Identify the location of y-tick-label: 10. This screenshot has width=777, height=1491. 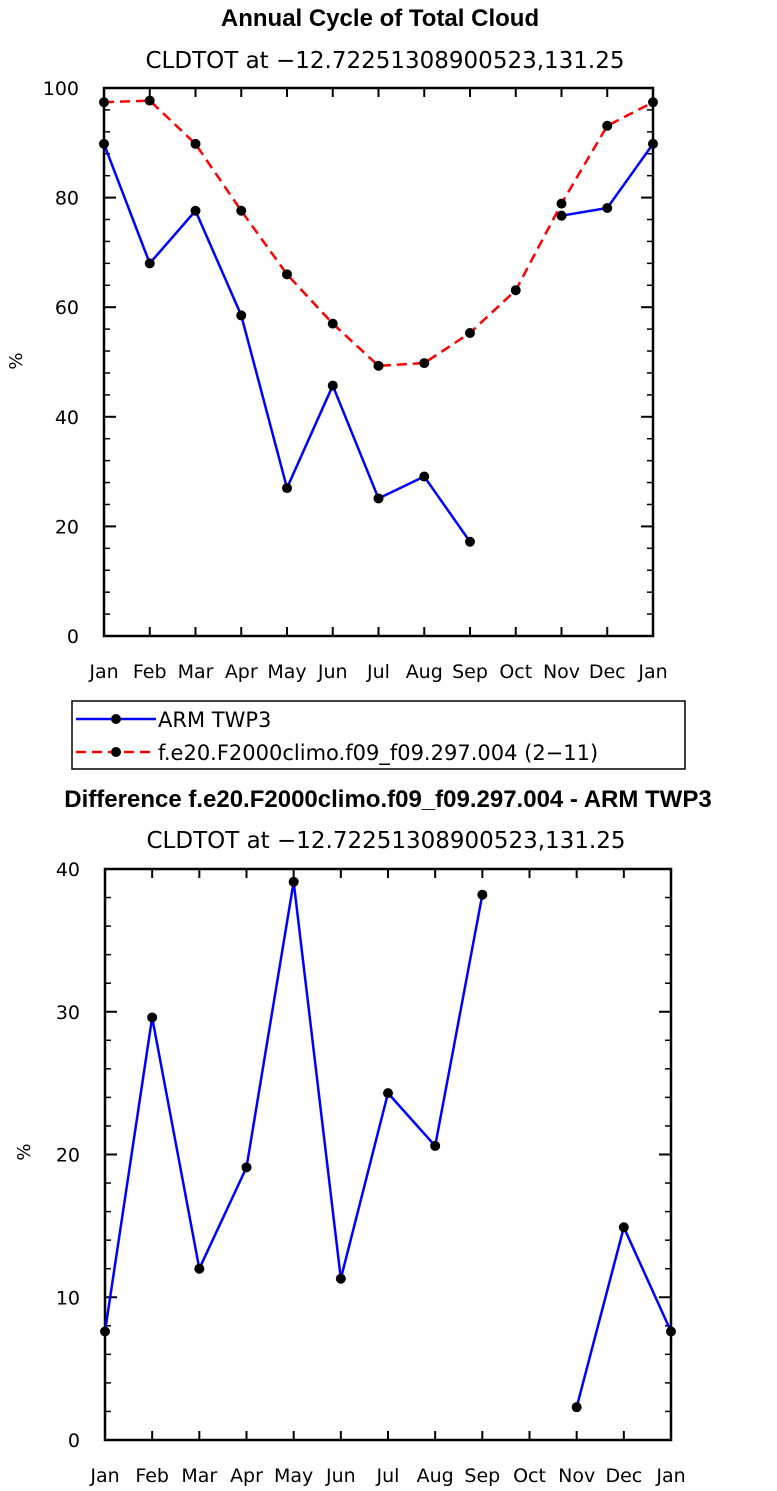
(68, 1298).